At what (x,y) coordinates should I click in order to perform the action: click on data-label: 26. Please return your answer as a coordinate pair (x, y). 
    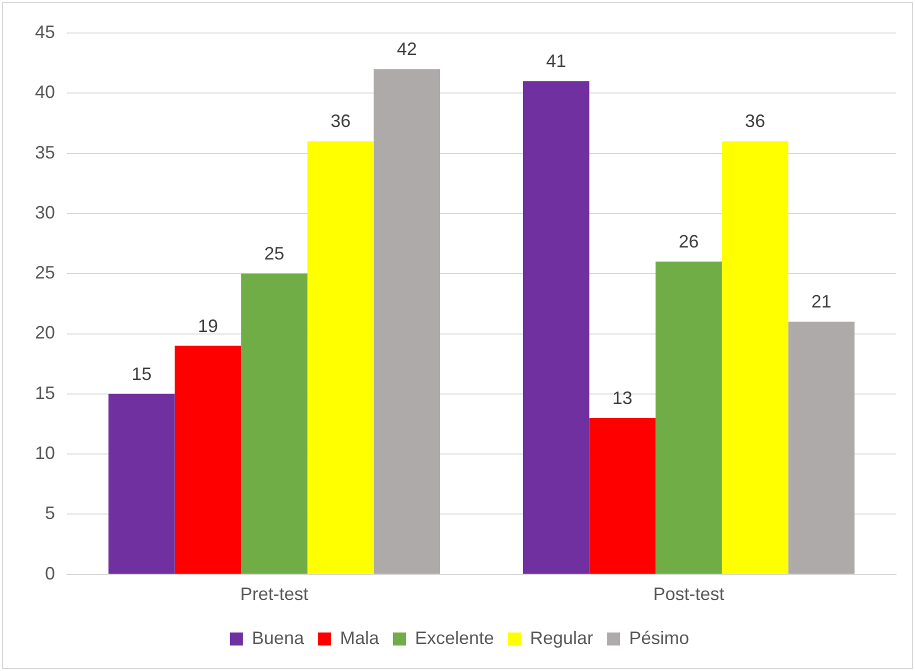
    Looking at the image, I should click on (688, 242).